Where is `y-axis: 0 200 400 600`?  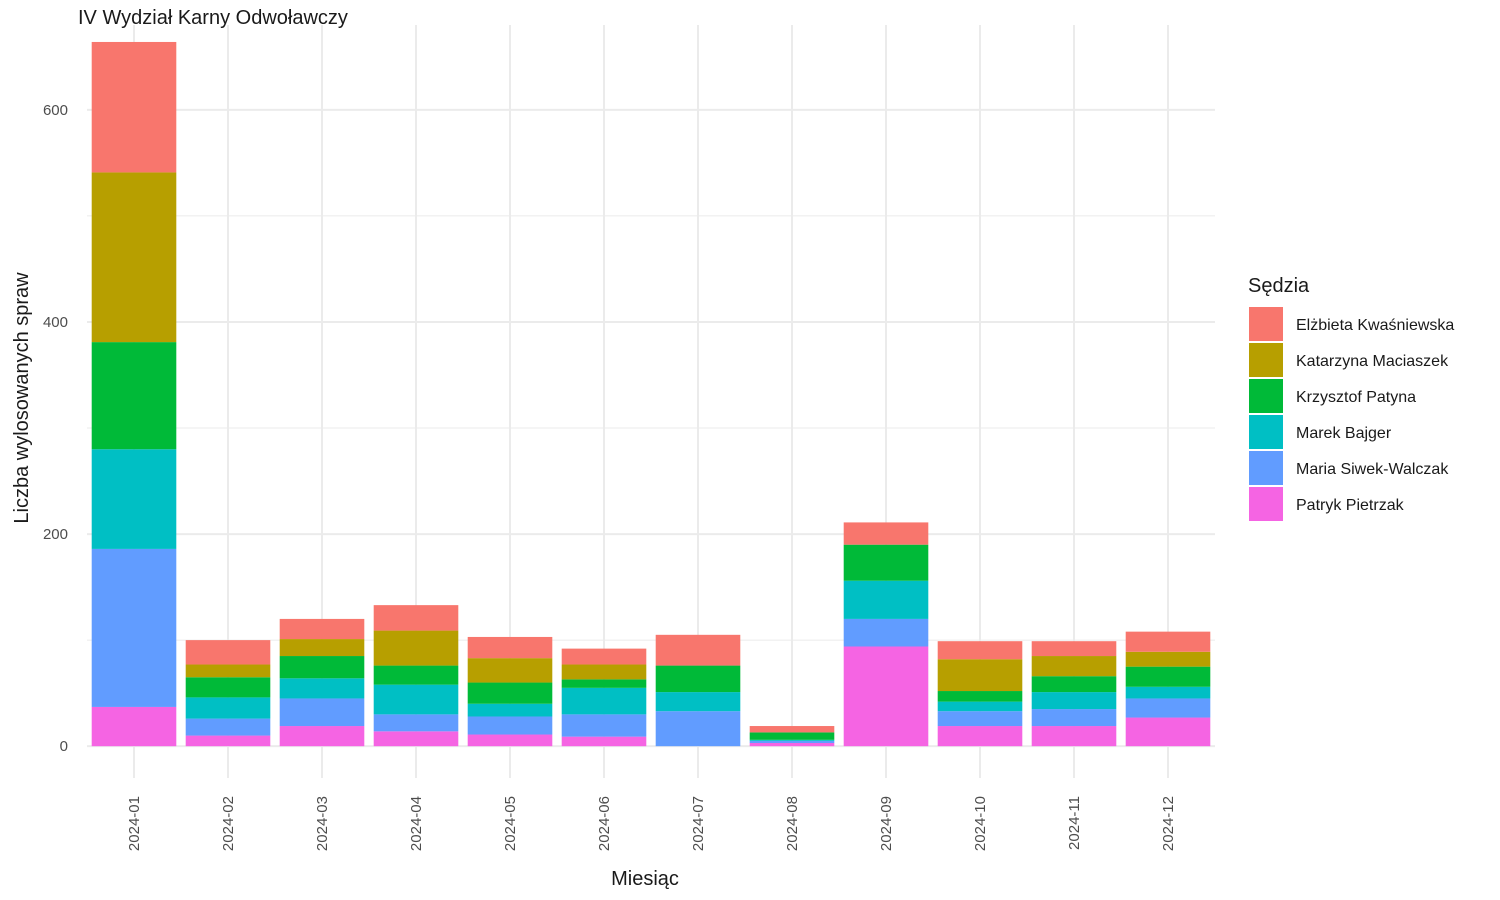
y-axis: 0 200 400 600 is located at coordinates (55, 428).